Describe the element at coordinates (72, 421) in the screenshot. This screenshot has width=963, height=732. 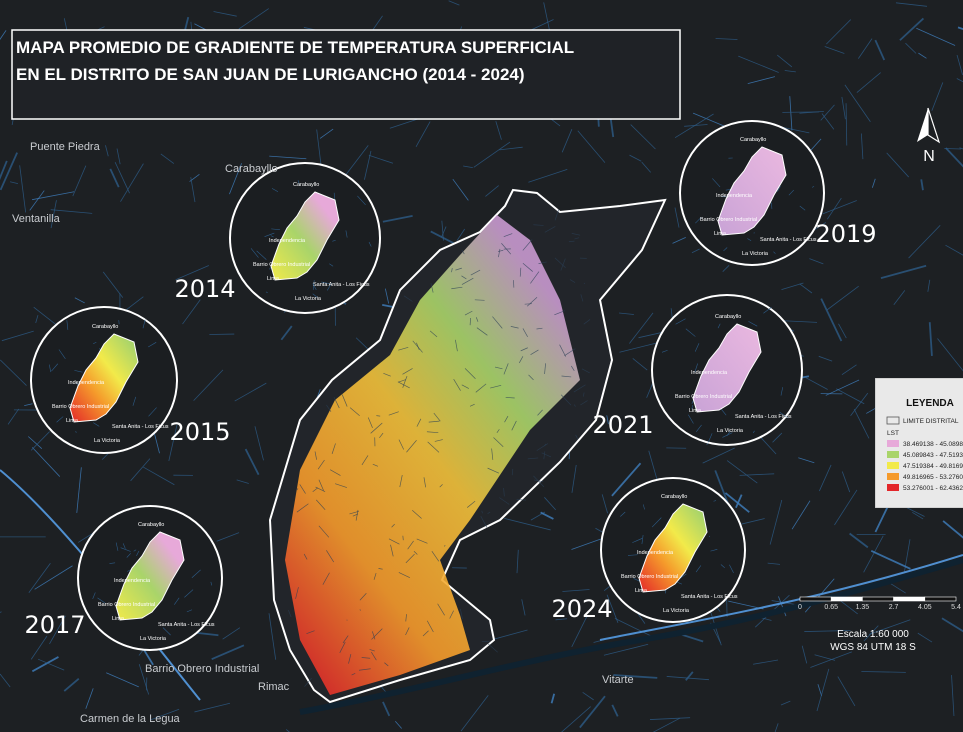
I see `inset-label: Lima` at that location.